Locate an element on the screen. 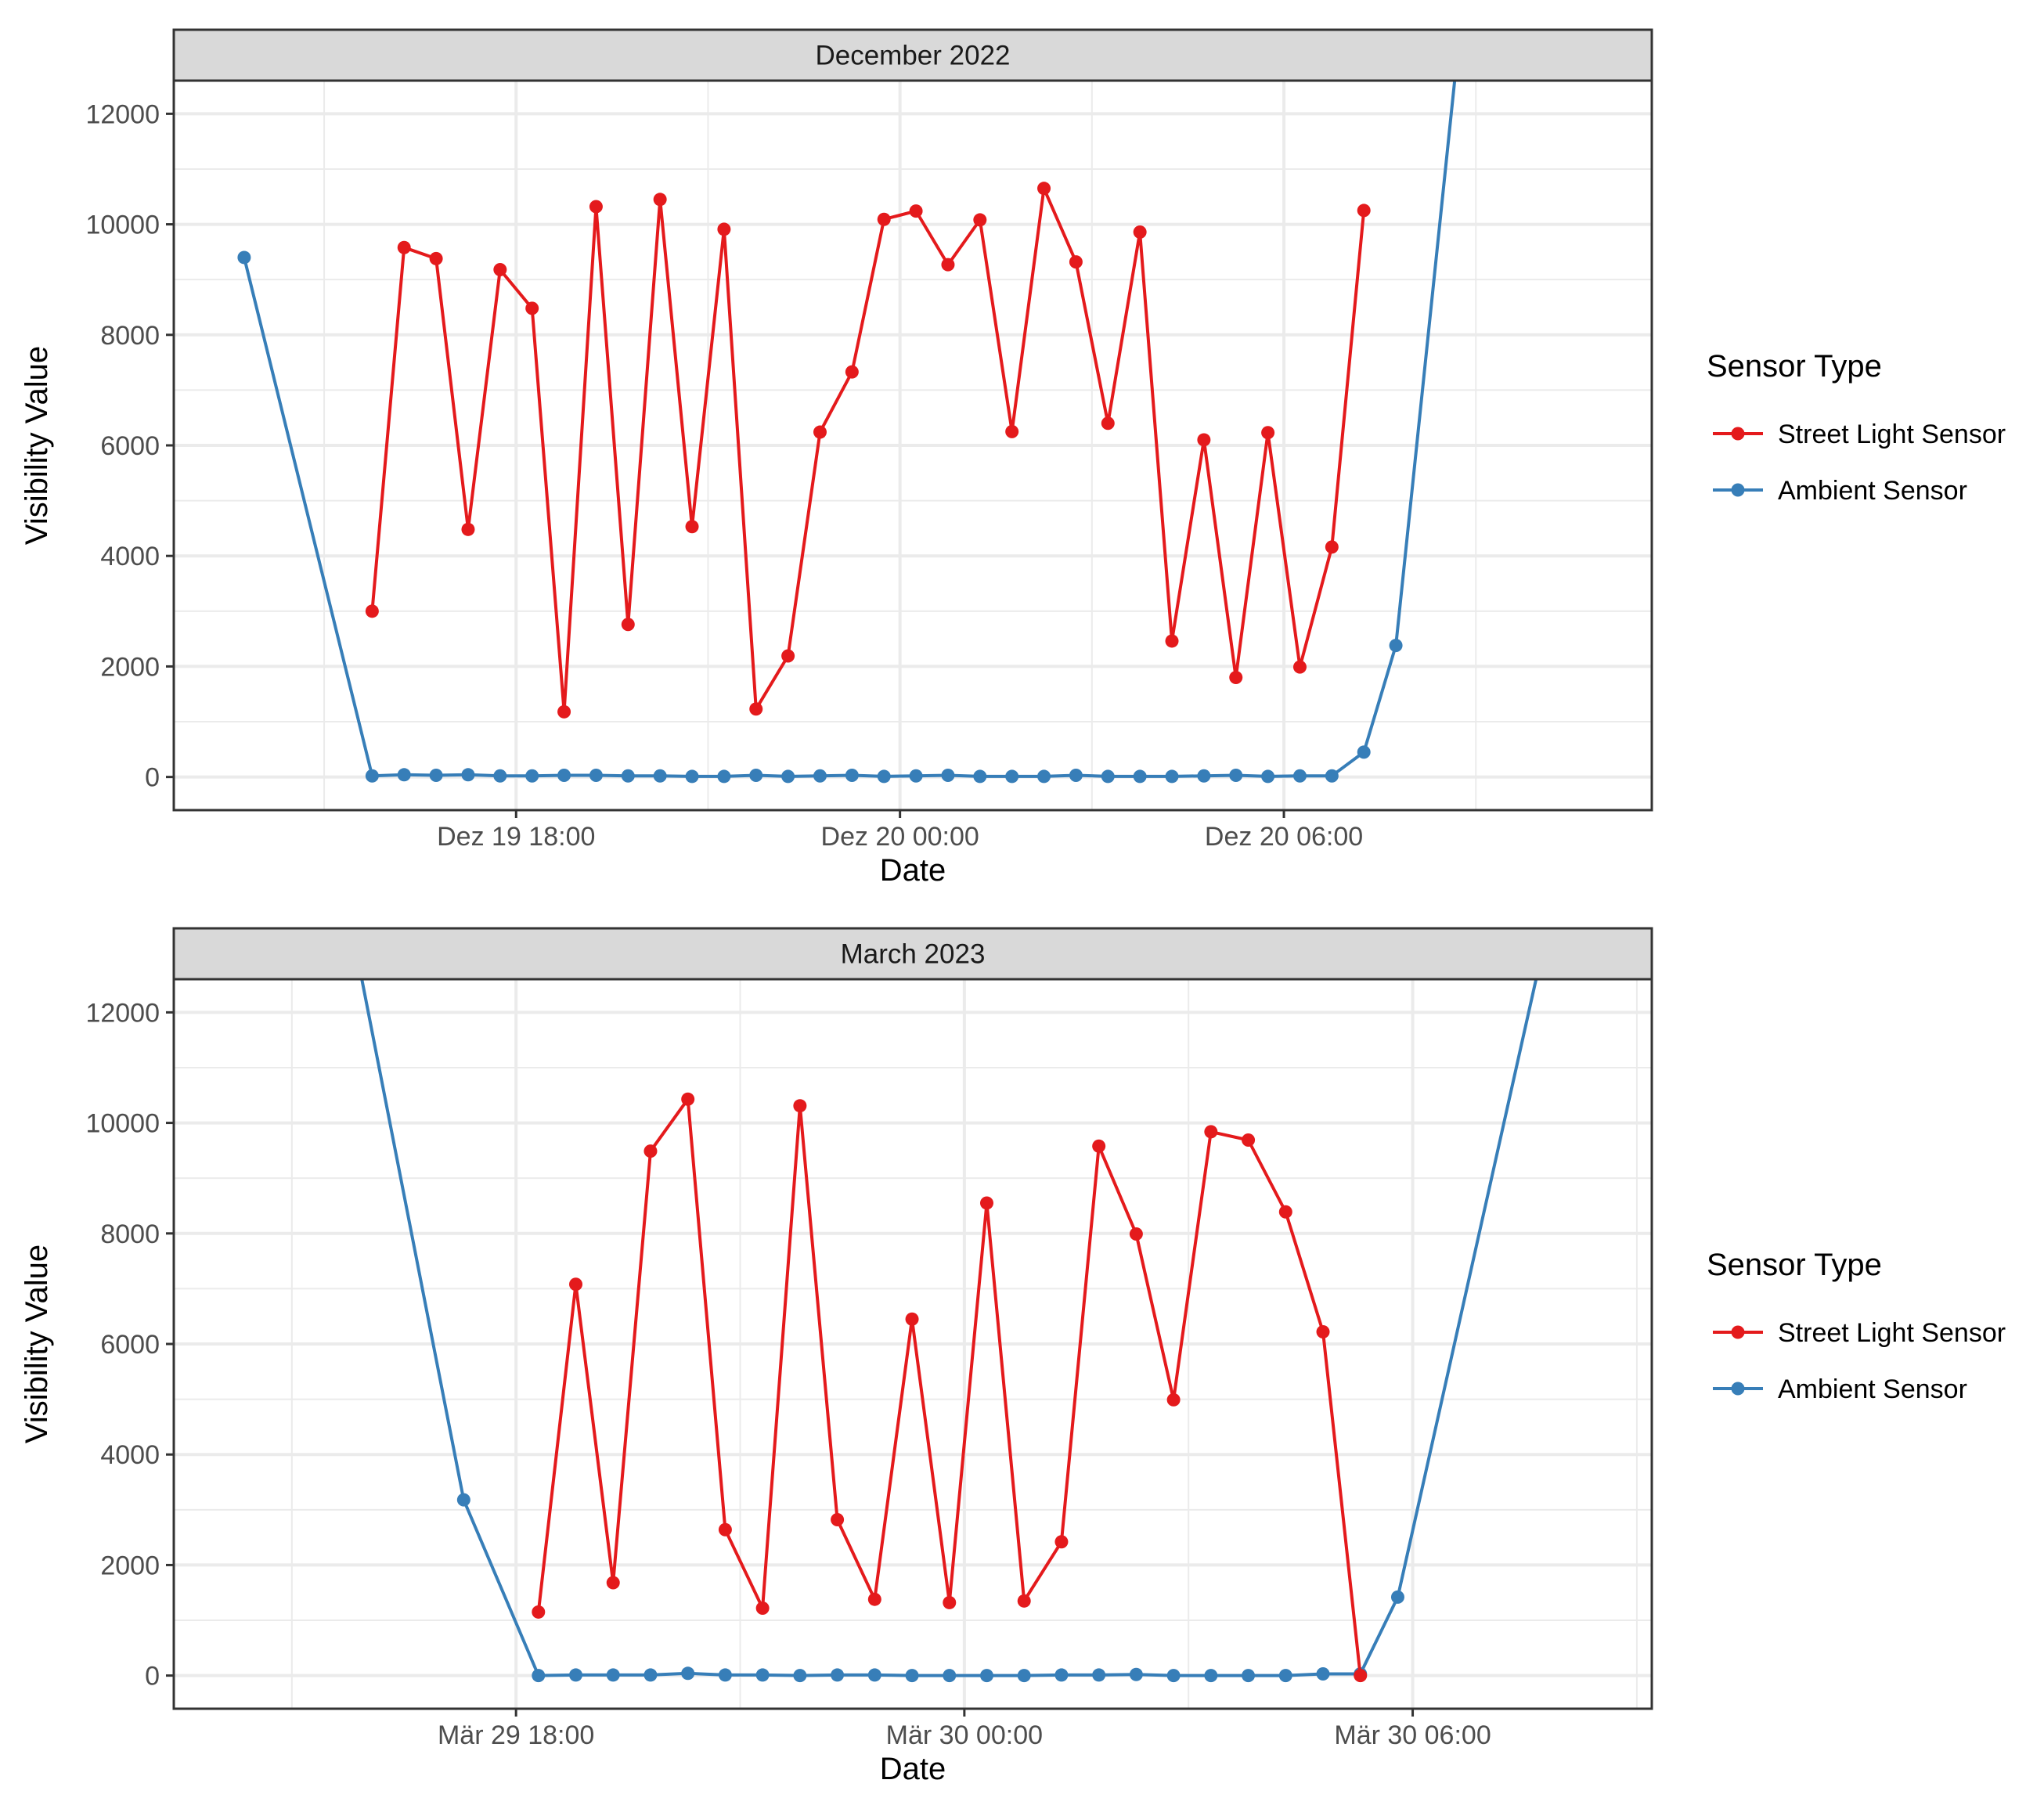  y-tick-label: 12000 is located at coordinates (123, 114).